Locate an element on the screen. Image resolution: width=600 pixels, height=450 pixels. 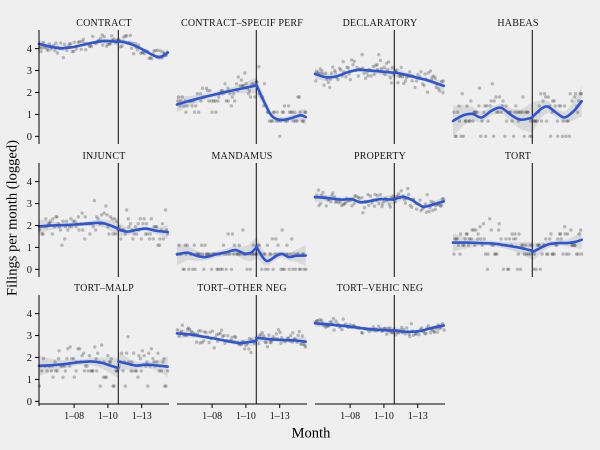
y-tick-label: 0 is located at coordinates (29, 137).